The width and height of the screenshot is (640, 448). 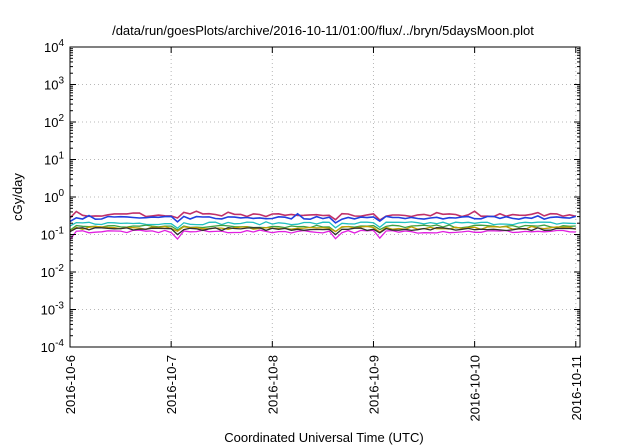 I want to click on y-tick-label: 10¹, so click(x=54, y=159).